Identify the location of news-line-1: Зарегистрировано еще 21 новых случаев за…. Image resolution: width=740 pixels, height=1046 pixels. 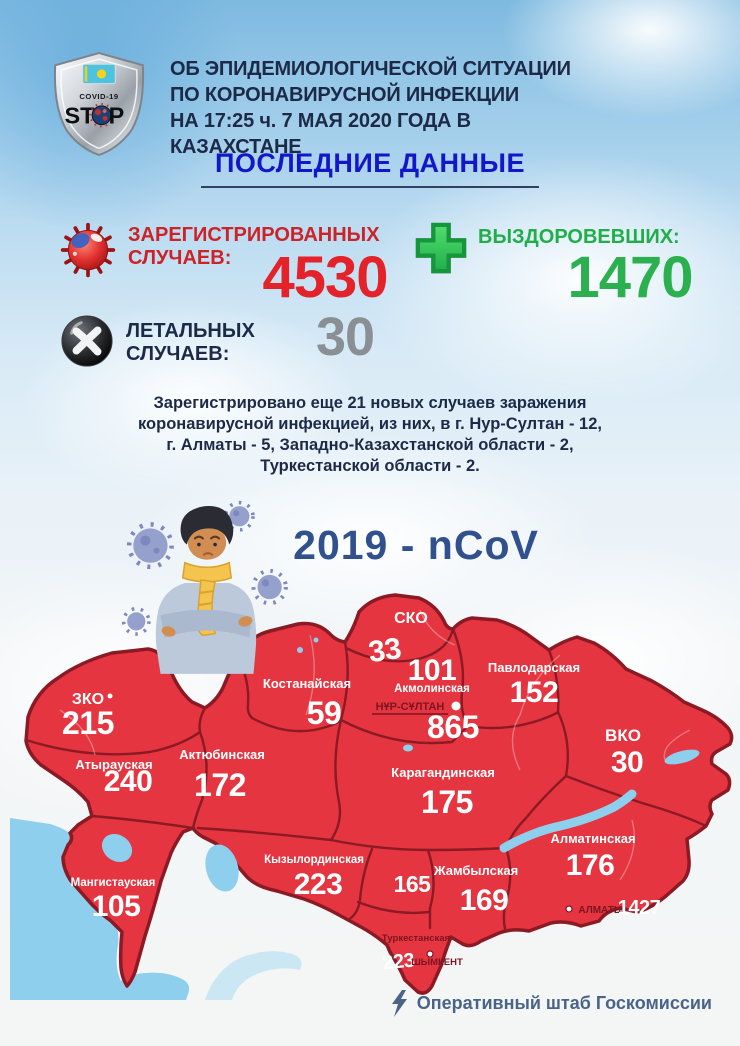
(370, 403).